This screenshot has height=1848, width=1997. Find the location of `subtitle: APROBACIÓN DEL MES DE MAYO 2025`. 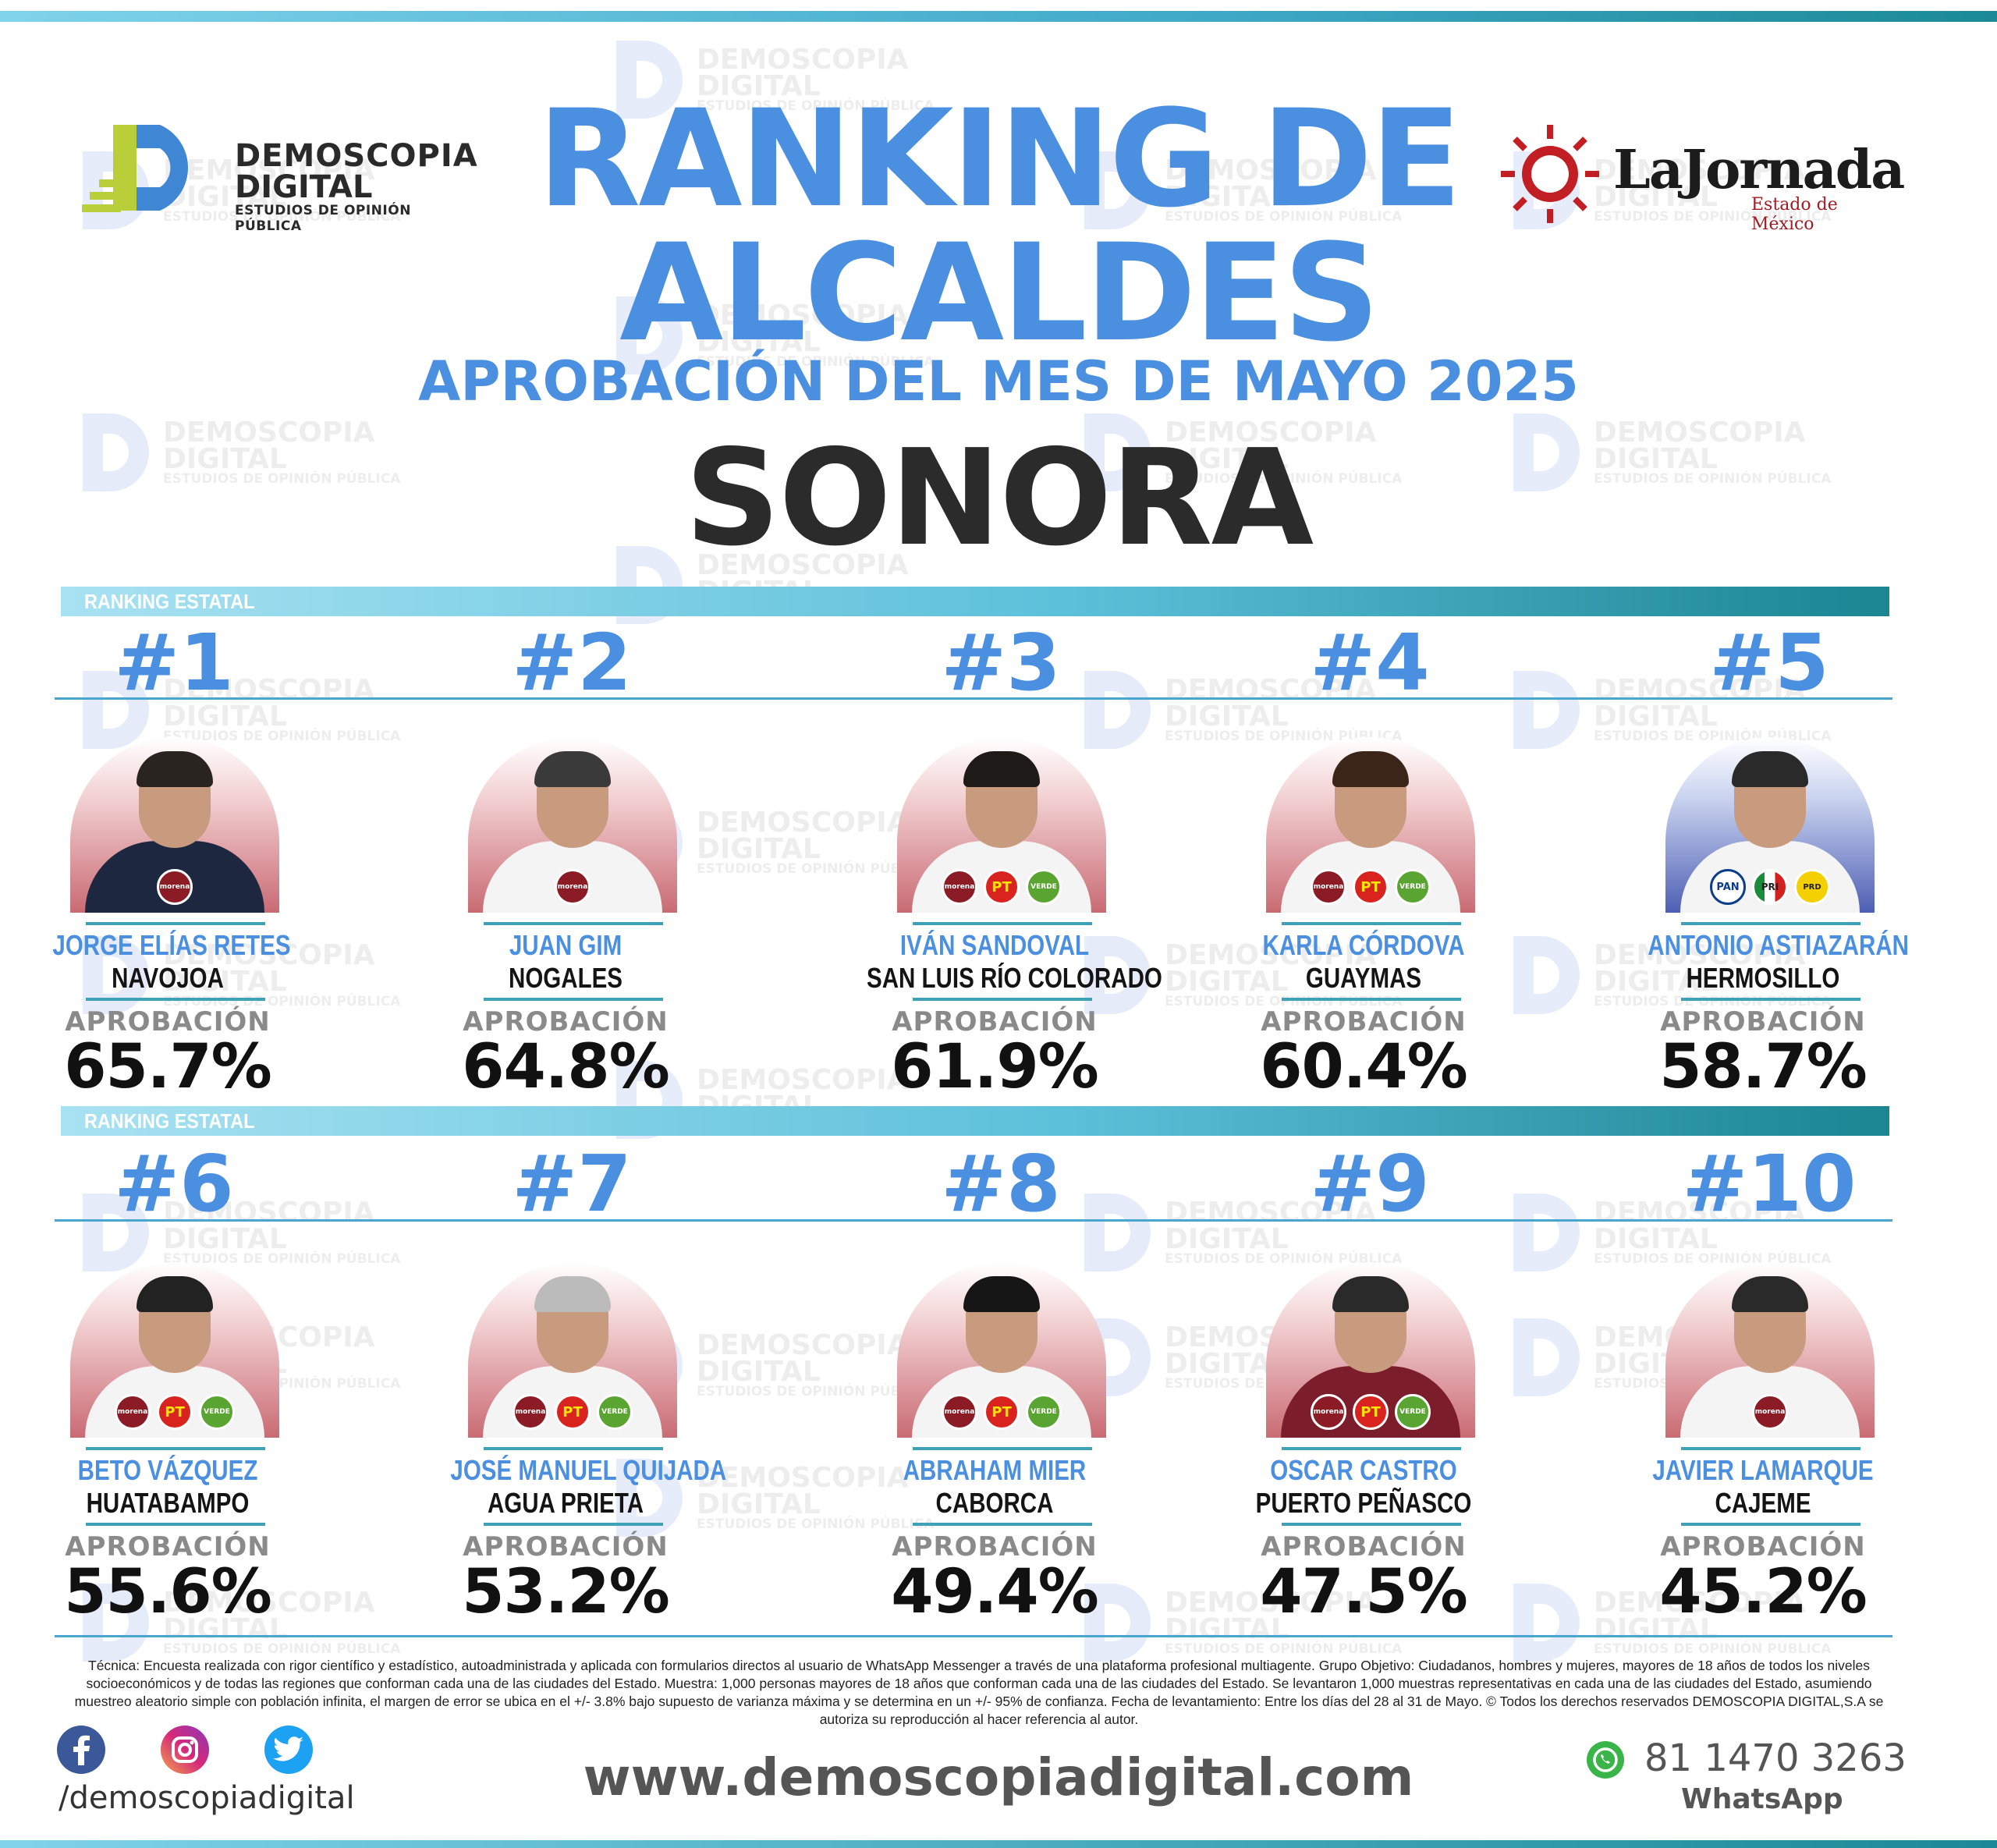

subtitle: APROBACIÓN DEL MES DE MAYO 2025 is located at coordinates (998, 381).